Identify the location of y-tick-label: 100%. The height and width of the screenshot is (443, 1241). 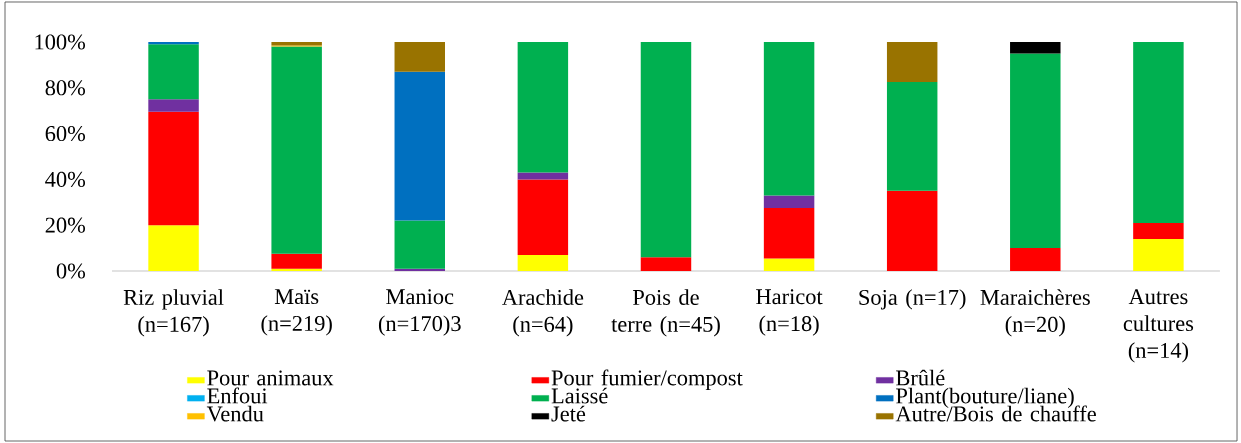
(60, 42).